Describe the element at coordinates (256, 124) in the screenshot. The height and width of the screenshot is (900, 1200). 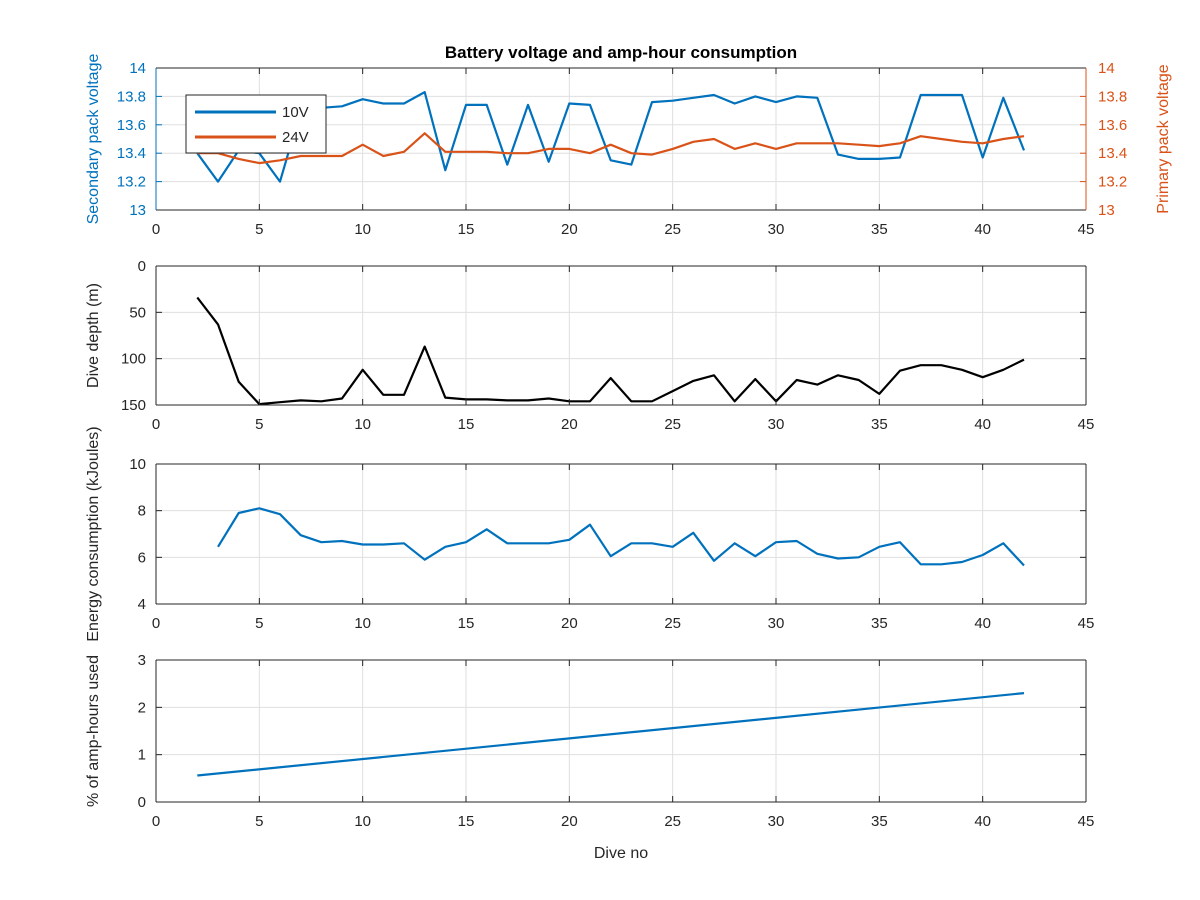
I see `legend-box` at that location.